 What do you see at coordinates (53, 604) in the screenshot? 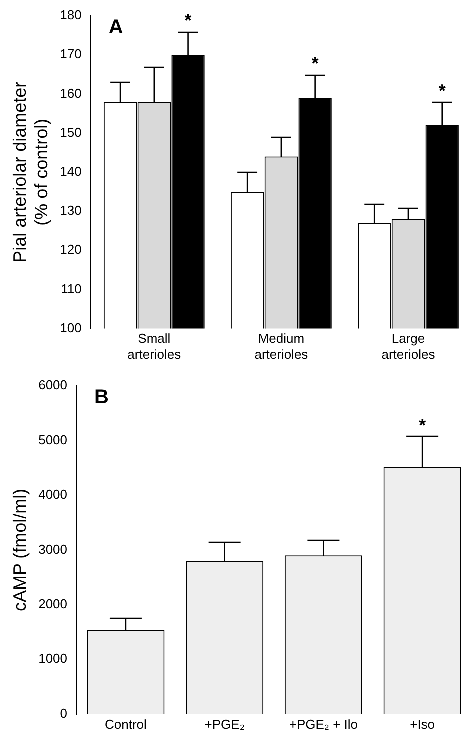
I see `y-tick-label: 2000` at bounding box center [53, 604].